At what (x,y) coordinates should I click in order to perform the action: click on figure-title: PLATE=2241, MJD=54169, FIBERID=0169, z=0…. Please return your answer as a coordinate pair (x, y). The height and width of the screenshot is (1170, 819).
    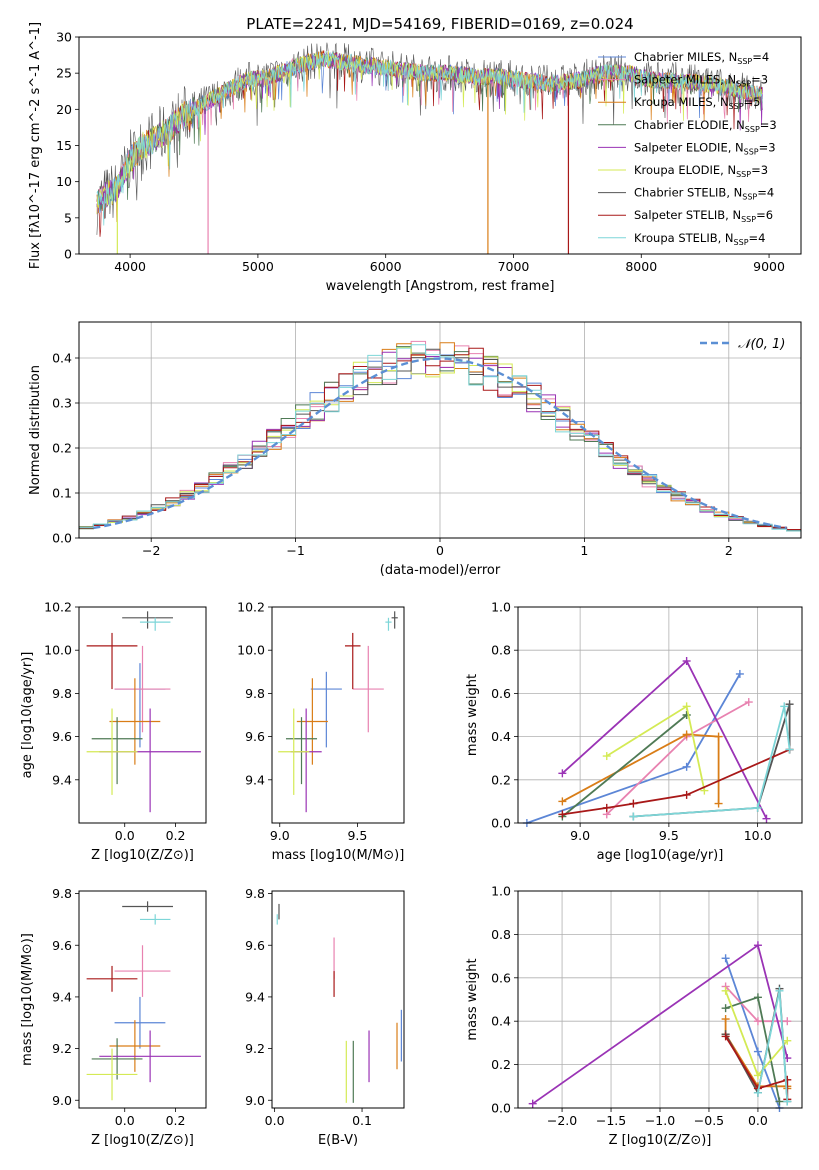
    Looking at the image, I should click on (439, 24).